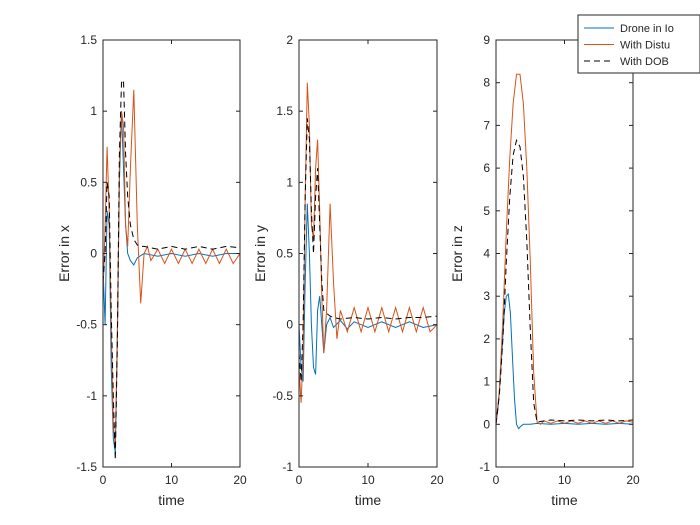  I want to click on y-tick-label: 8, so click(486, 83).